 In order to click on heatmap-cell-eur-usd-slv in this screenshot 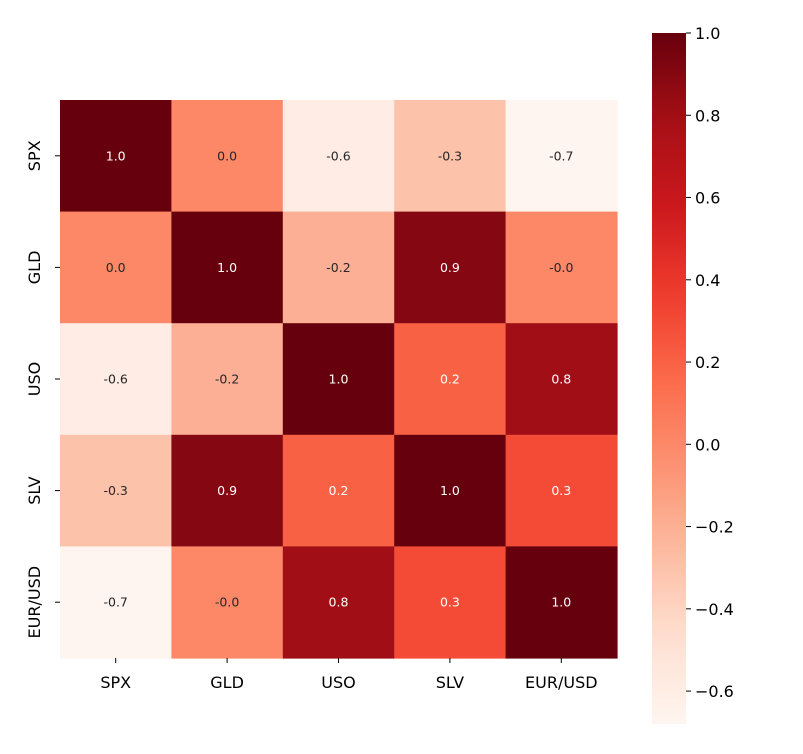, I will do `click(450, 602)`.